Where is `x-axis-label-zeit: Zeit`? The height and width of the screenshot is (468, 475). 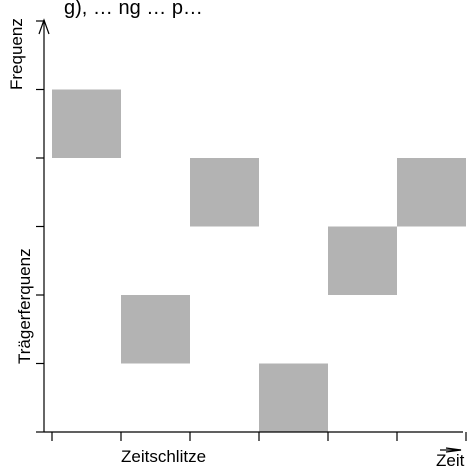 x-axis-label-zeit: Zeit is located at coordinates (450, 459).